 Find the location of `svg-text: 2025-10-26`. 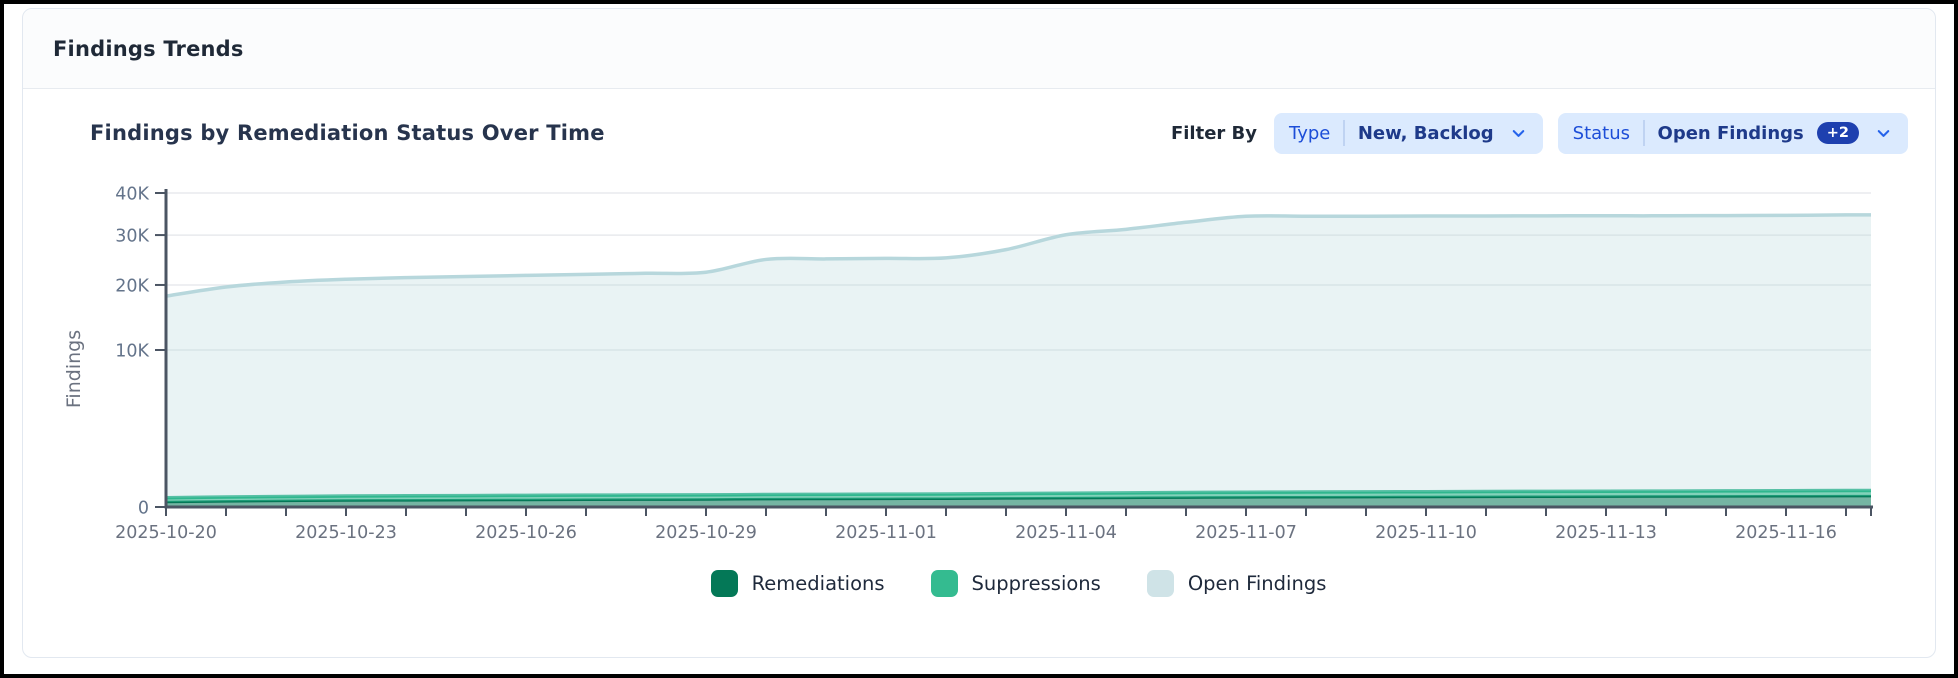

svg-text: 2025-10-26 is located at coordinates (526, 533).